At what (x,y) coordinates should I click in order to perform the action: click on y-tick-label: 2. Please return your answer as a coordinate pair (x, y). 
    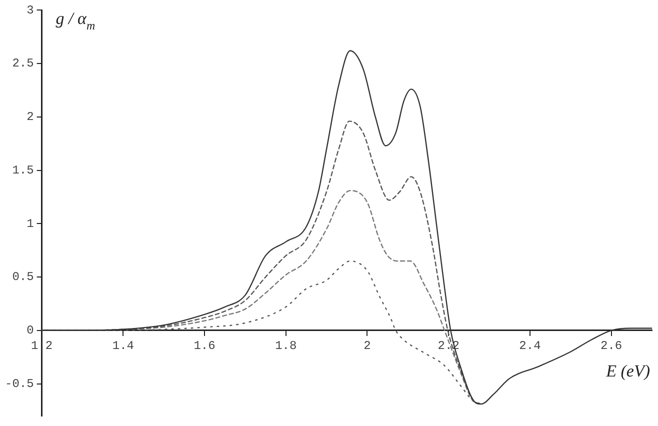
    Looking at the image, I should click on (30, 117).